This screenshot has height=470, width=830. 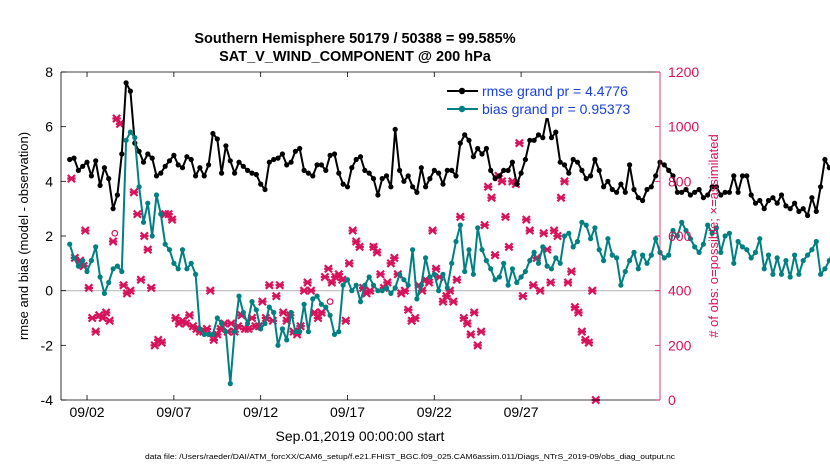 I want to click on legend-bias-label: bias grand pr = 0.95373, so click(x=556, y=109).